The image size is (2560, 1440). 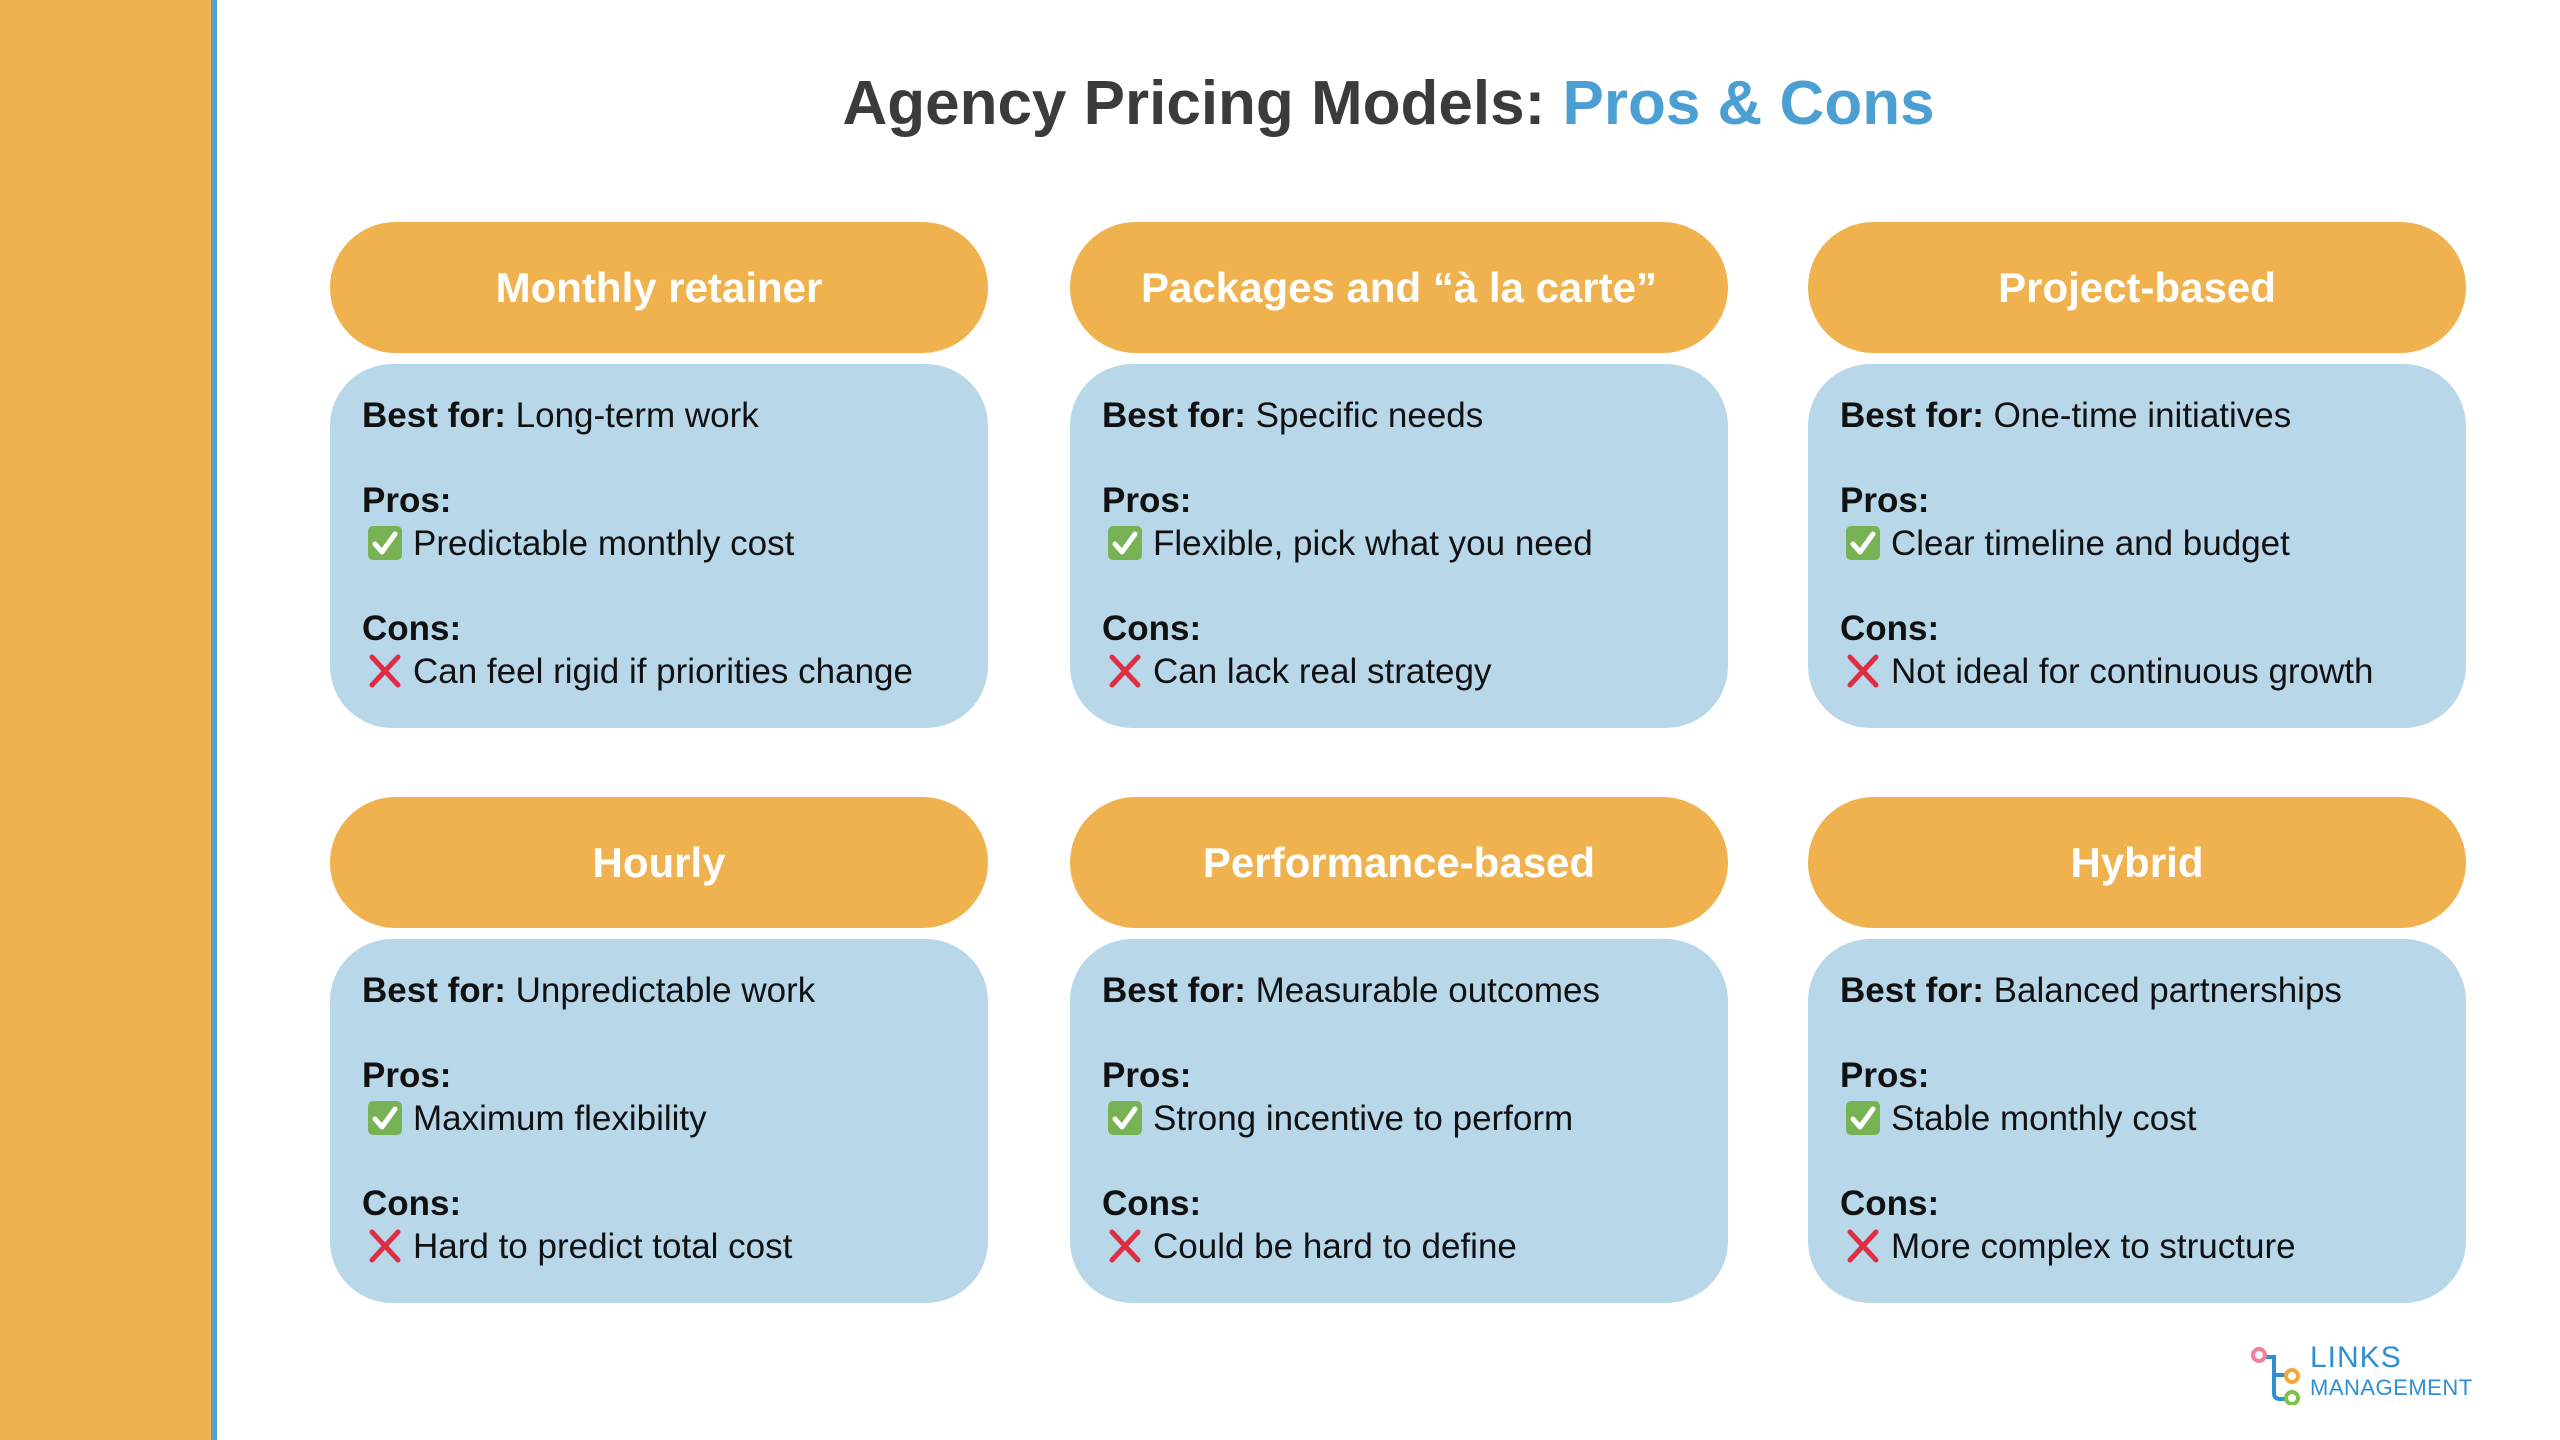 I want to click on pro-item: Clear timeline and budget, so click(x=2137, y=543).